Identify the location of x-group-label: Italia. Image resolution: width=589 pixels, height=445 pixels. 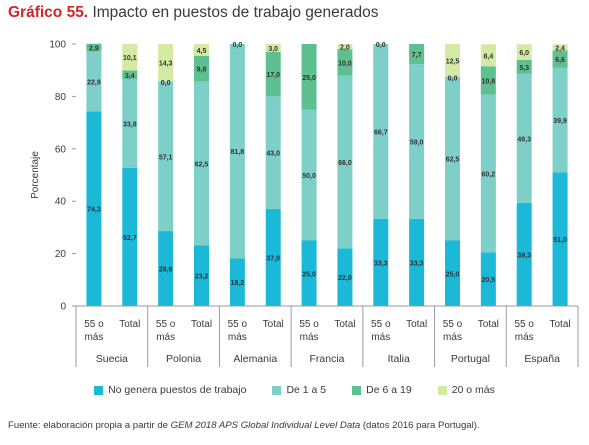
(399, 359).